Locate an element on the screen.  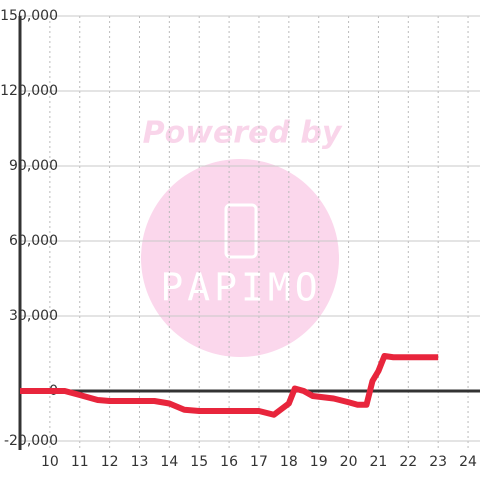
x-tick-label: 19 is located at coordinates (319, 462).